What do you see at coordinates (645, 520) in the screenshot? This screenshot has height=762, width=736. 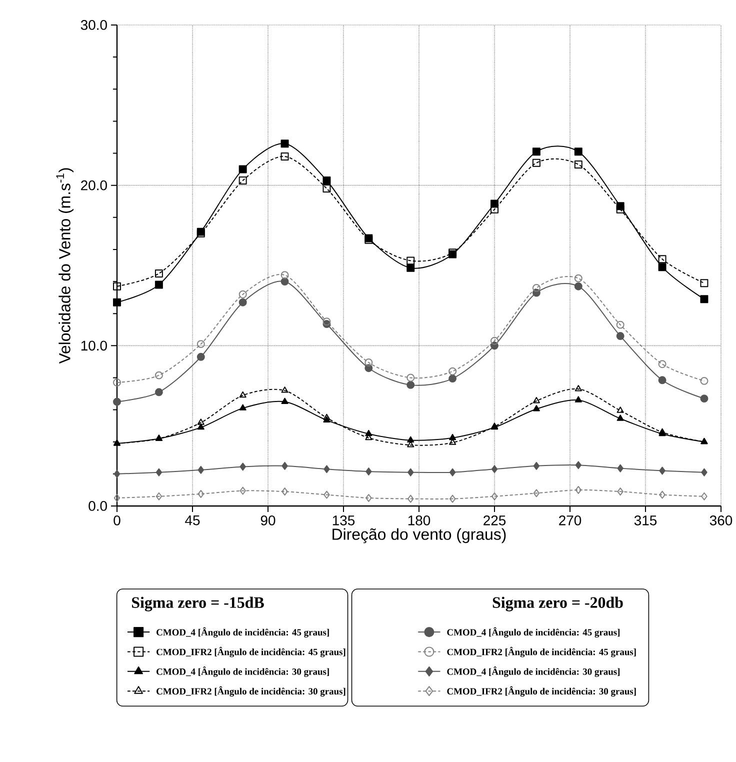 I see `x-tick-label: 315` at bounding box center [645, 520].